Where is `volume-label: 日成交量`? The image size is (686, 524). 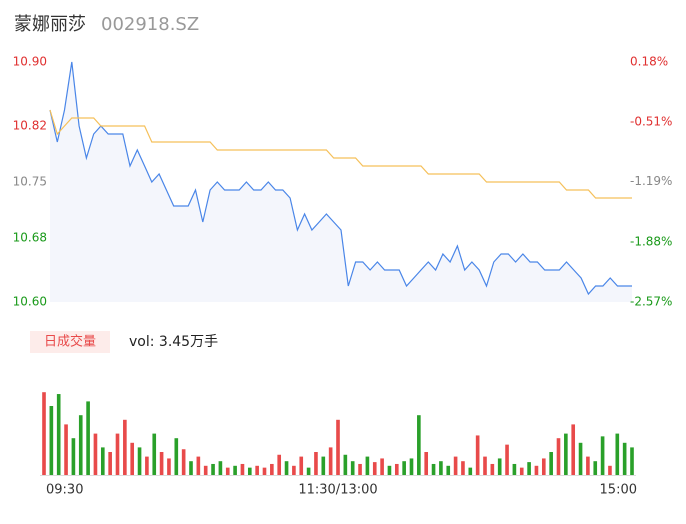
volume-label: 日成交量 is located at coordinates (70, 342).